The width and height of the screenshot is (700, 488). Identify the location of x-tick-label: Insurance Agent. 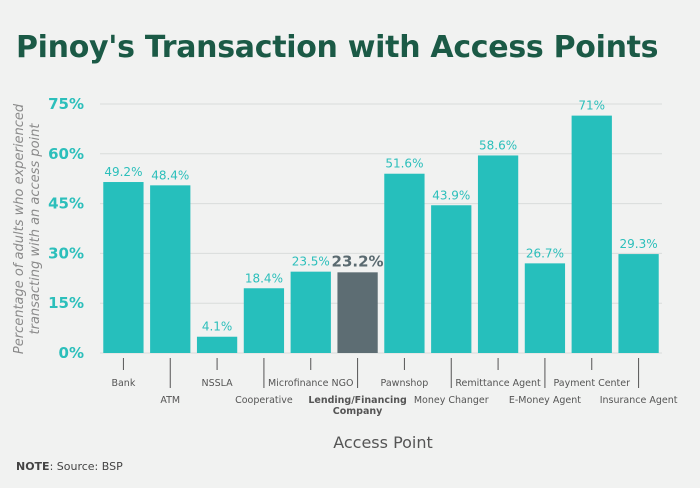
(639, 400).